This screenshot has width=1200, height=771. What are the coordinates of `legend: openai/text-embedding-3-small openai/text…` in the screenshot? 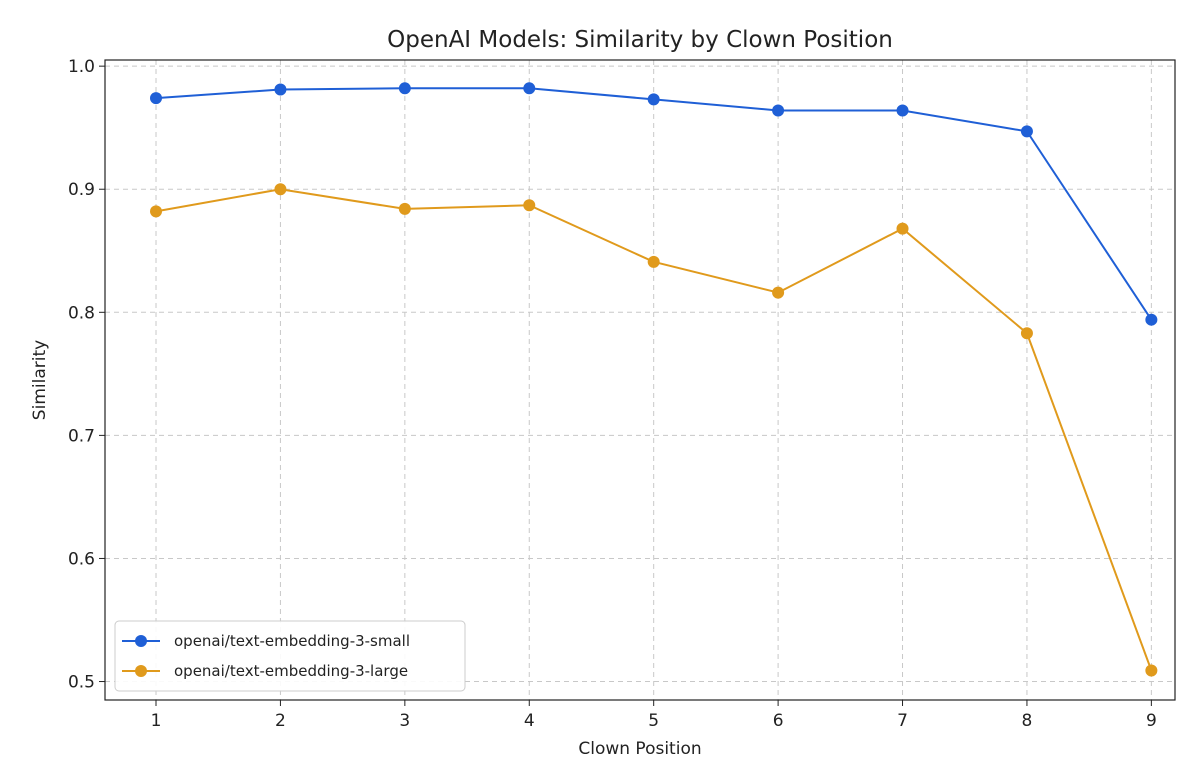 It's located at (290, 656).